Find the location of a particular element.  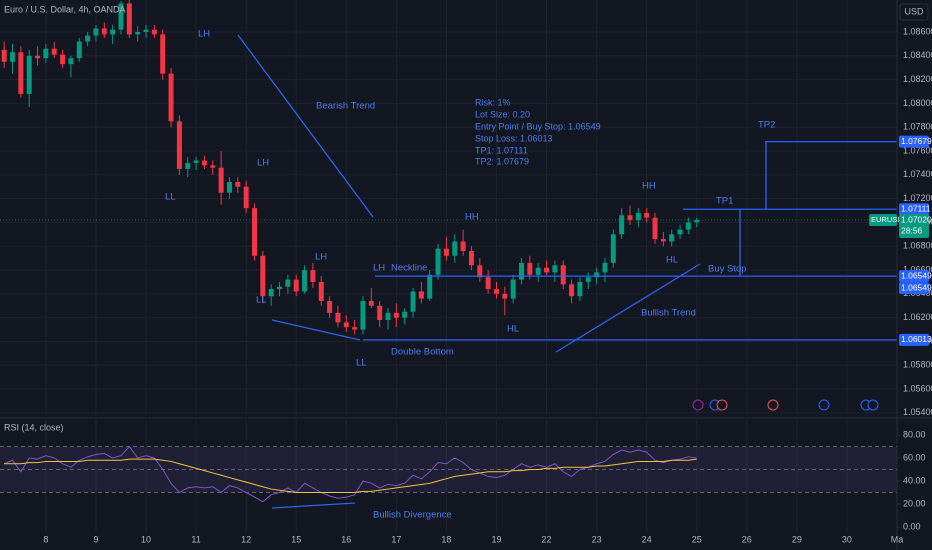

x-tick-label: 23 is located at coordinates (597, 539).